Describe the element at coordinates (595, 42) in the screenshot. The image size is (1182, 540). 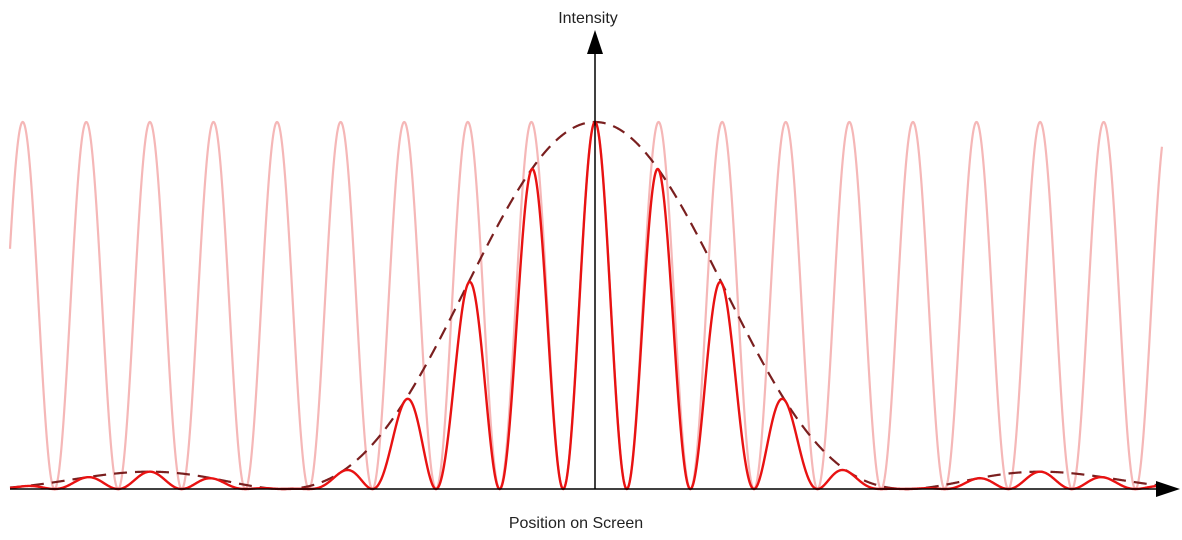
I see `y-axis-arrowhead` at that location.